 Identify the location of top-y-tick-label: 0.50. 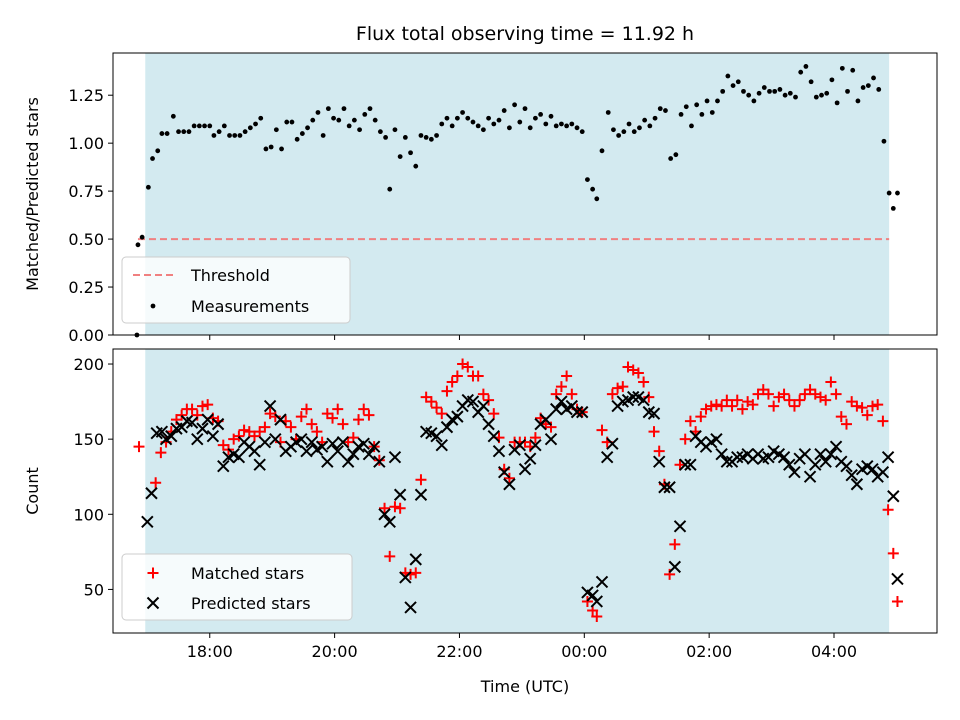
(86, 239).